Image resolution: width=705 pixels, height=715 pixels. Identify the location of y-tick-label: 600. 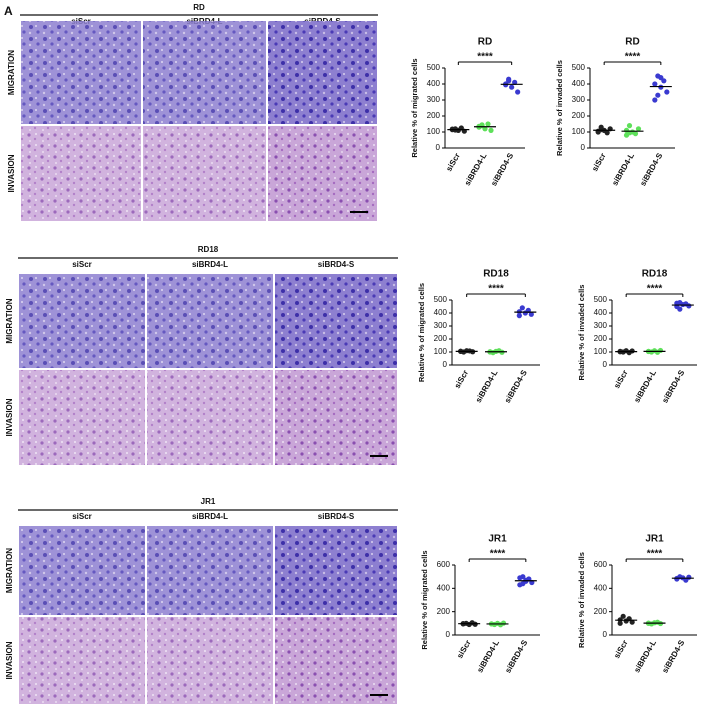
(444, 564).